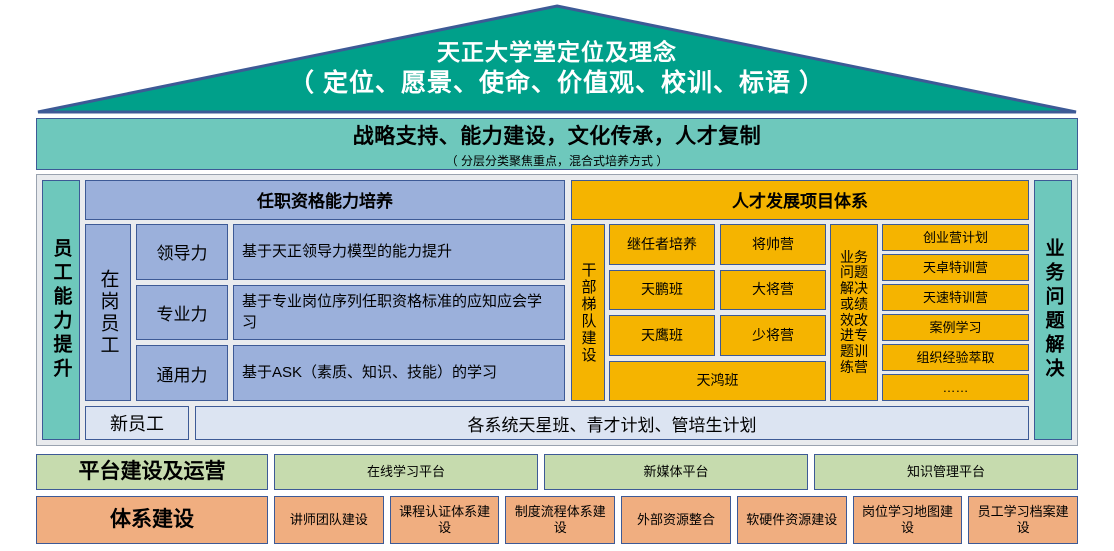 The width and height of the screenshot is (1114, 551). I want to click on cadre-building-label: 干部梯队建设, so click(588, 312).